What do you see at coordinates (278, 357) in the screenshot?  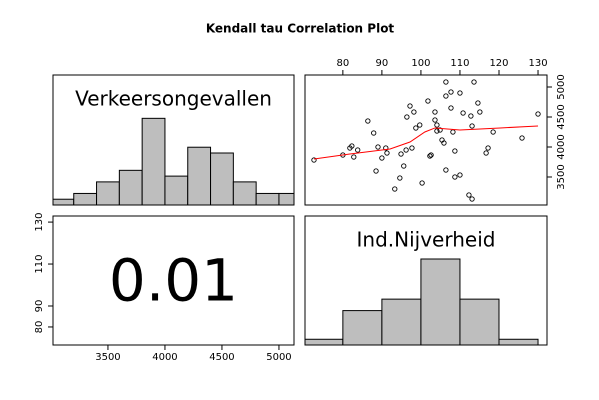 I see `x-tick-label: 5000` at bounding box center [278, 357].